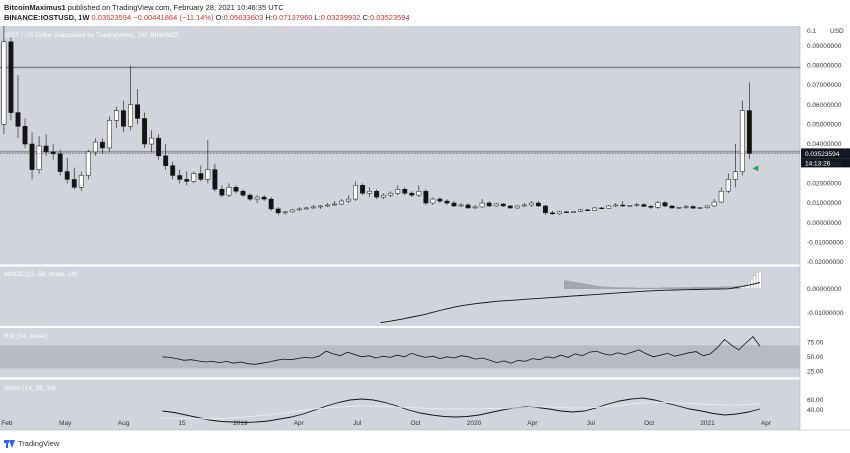 The image size is (850, 453). I want to click on author-name: BitcoinMaximus1, so click(35, 7).